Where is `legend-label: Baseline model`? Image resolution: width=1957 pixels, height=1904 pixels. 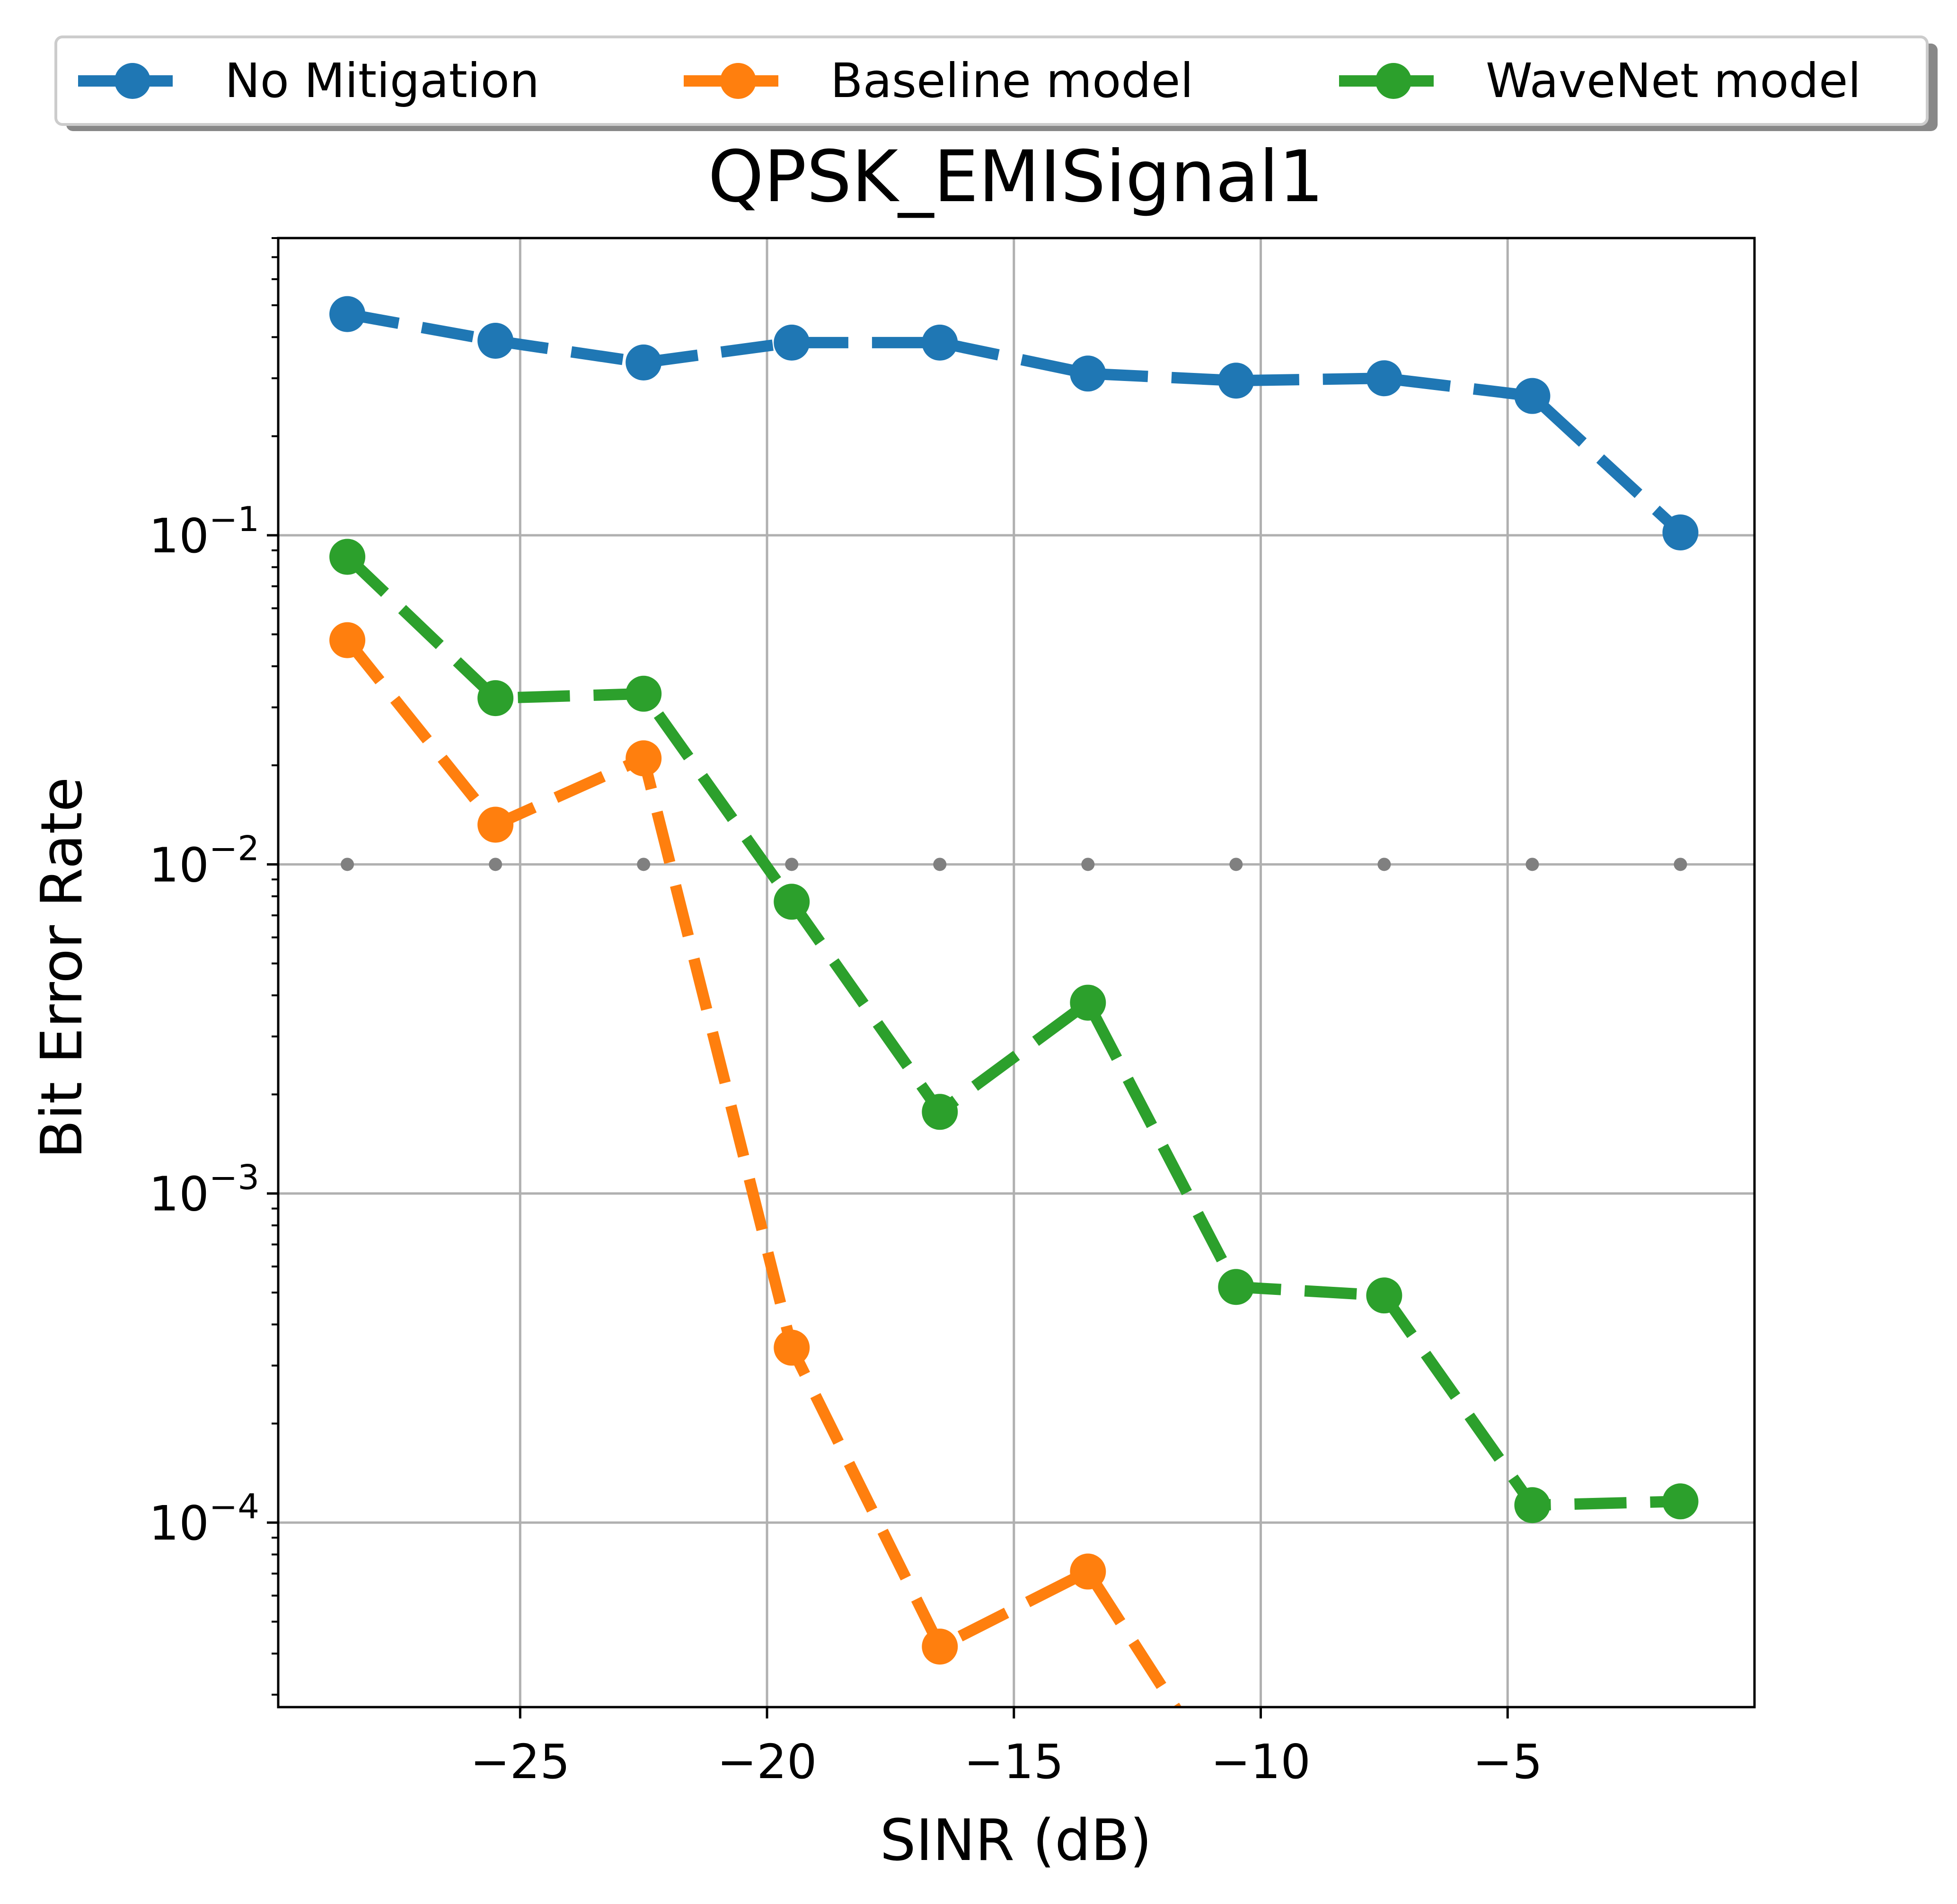 legend-label: Baseline model is located at coordinates (1011, 80).